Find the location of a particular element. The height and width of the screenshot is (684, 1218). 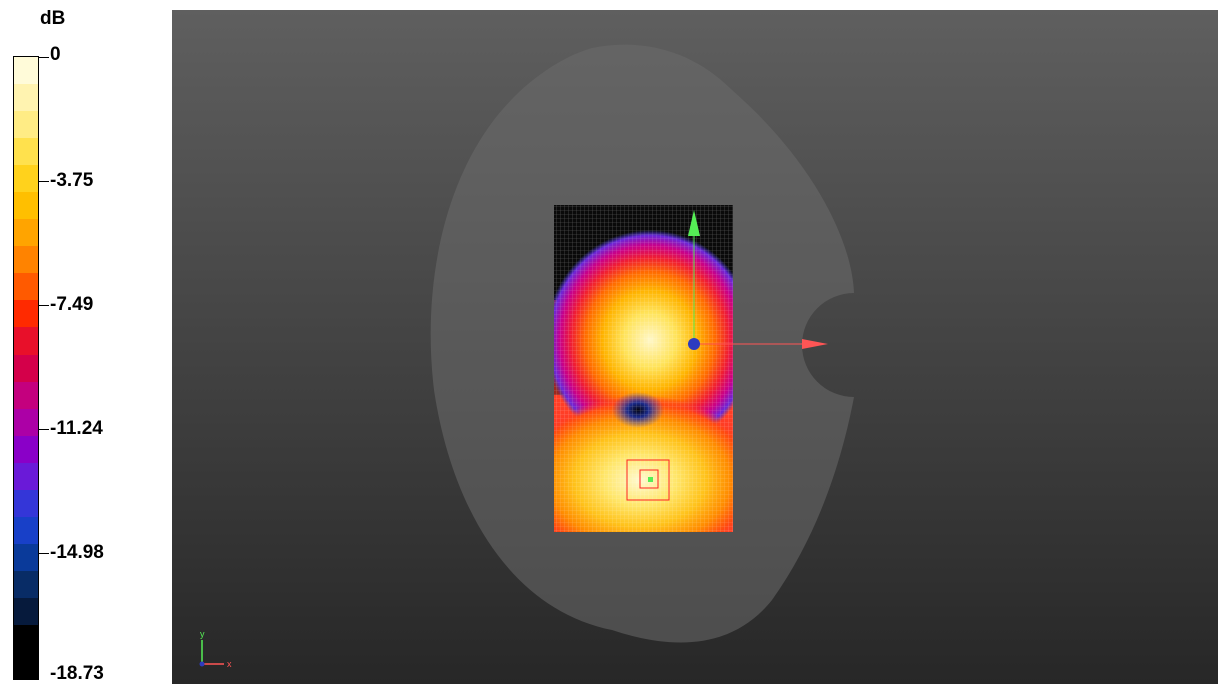

legend-unit-label: dB is located at coordinates (53, 18).